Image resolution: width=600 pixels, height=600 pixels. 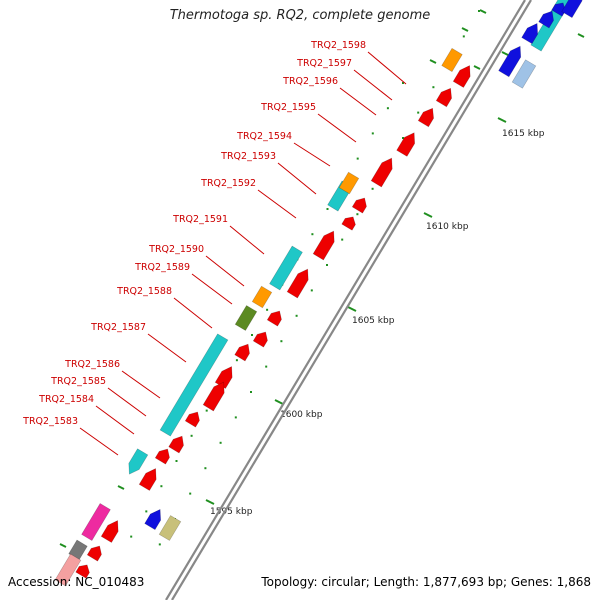 I want to click on gene-magenta-bottom, so click(x=96, y=522).